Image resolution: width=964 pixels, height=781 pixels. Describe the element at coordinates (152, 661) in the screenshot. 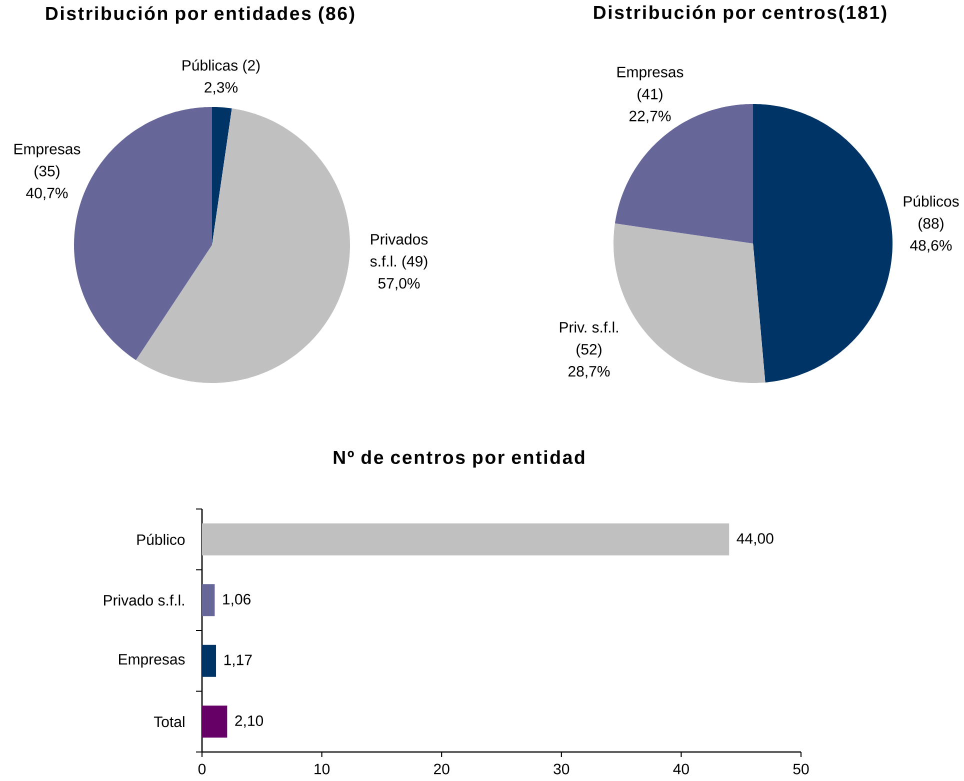

I see `y-tick-label: Empresas` at that location.